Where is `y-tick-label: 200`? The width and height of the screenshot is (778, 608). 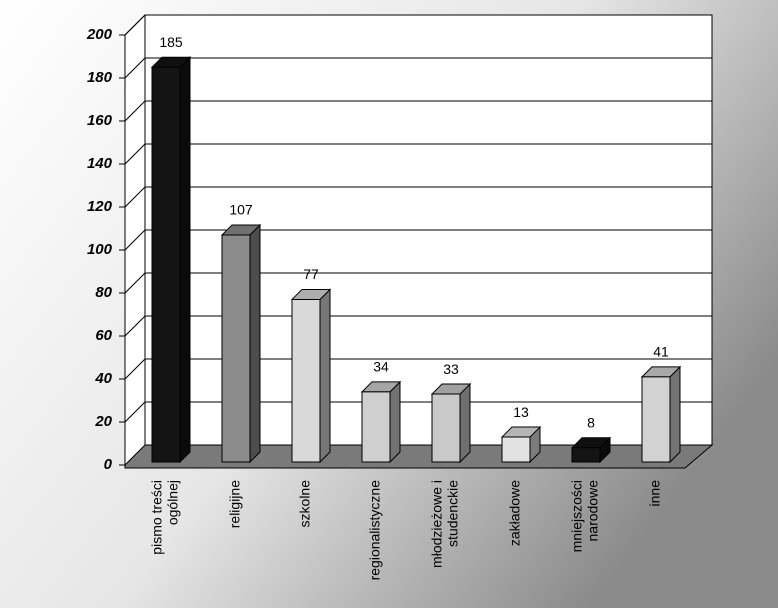 y-tick-label: 200 is located at coordinates (99, 34).